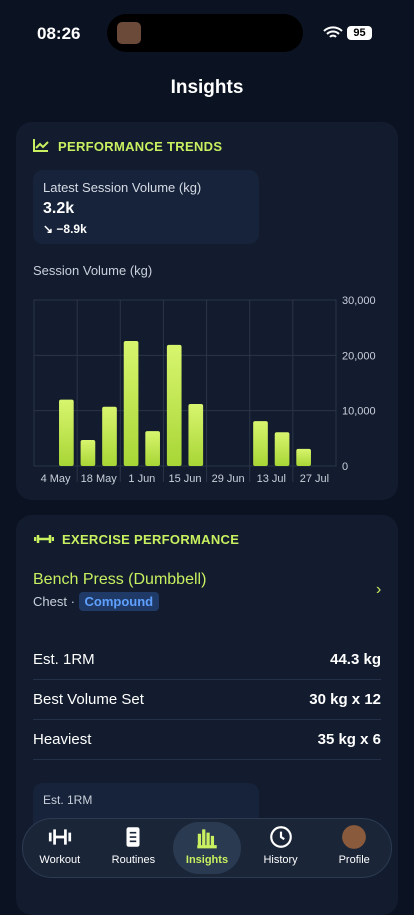  What do you see at coordinates (355, 659) in the screenshot?
I see `row-value: 44.3 kg` at bounding box center [355, 659].